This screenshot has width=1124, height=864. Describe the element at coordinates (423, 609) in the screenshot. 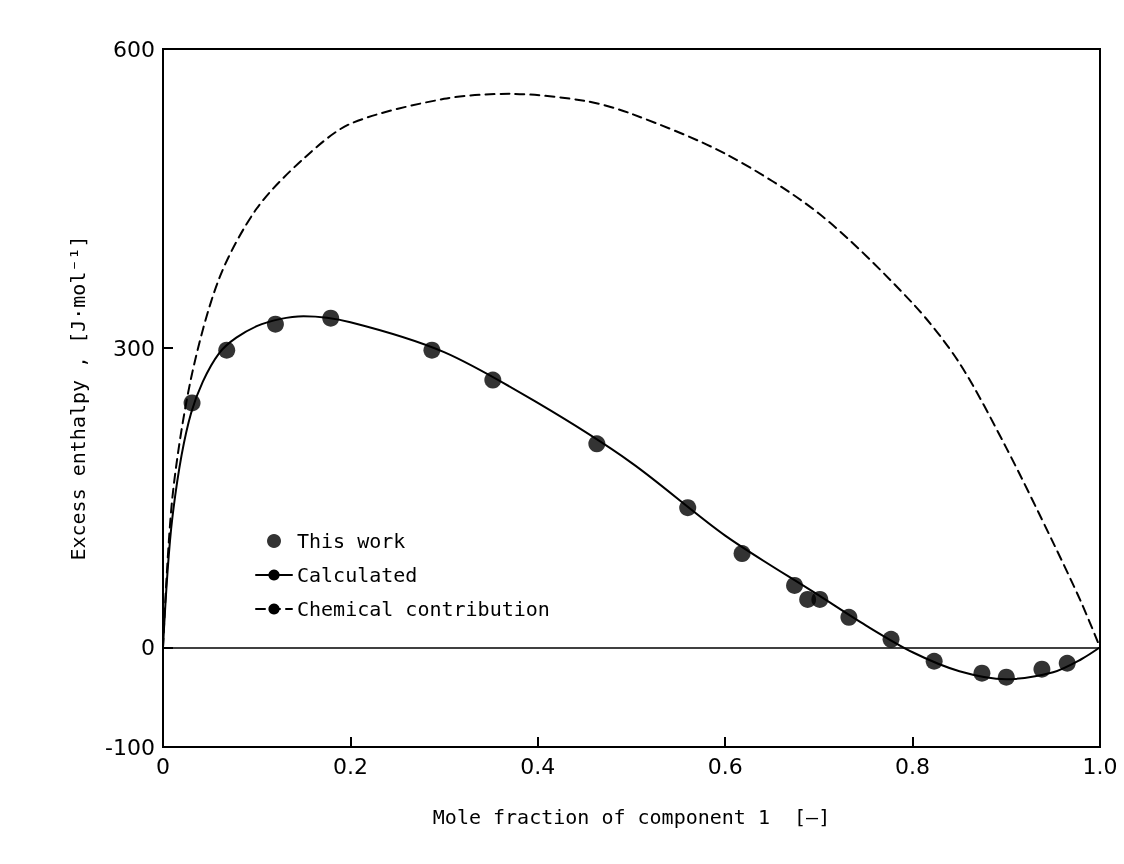

I see `legend-label: Chemical contribution` at that location.